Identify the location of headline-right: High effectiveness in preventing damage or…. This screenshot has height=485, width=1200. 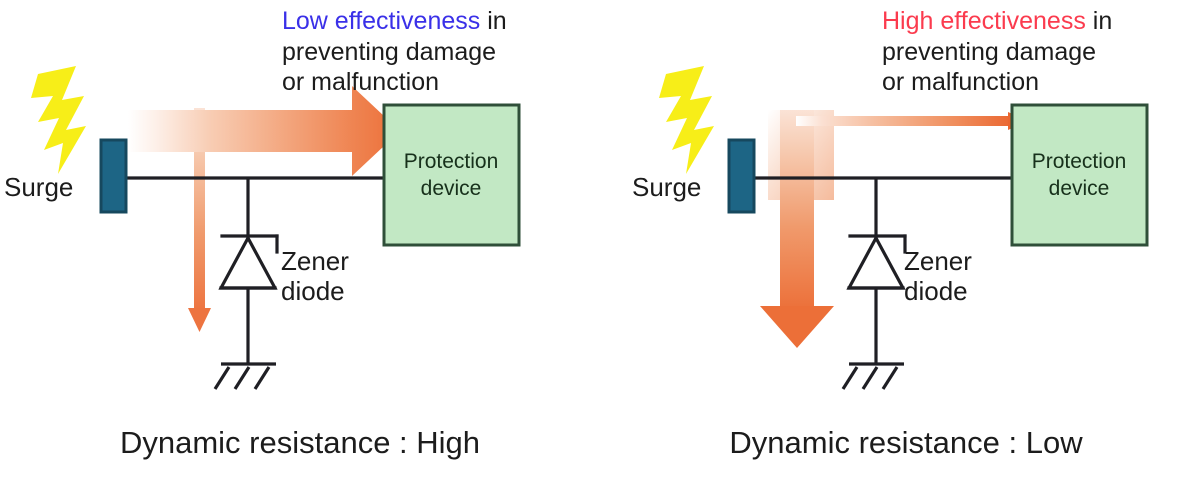
(1032, 52).